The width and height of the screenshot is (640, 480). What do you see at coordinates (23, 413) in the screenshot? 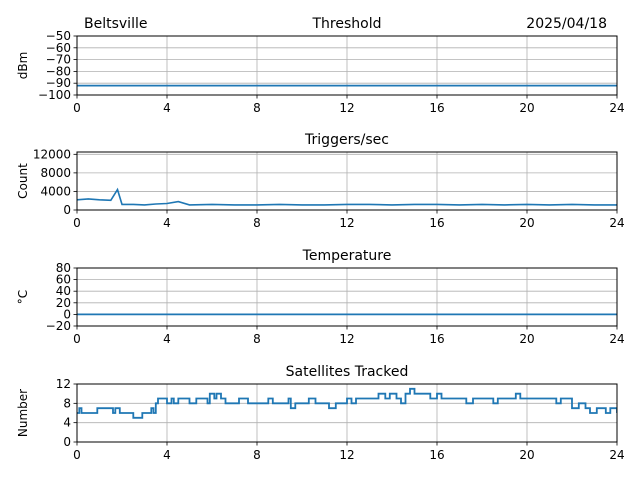
I see `y-axis-label: Number` at bounding box center [23, 413].